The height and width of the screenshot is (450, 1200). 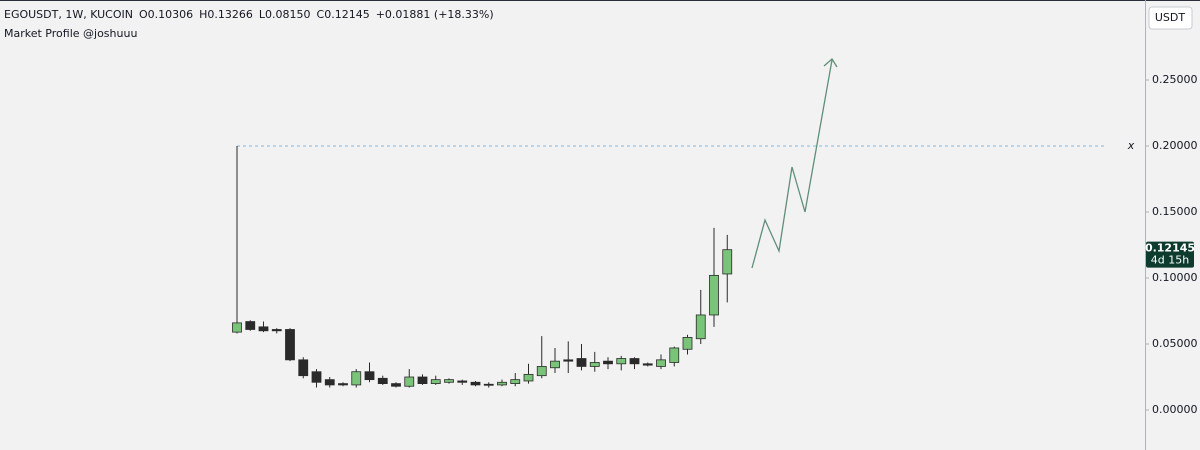 I want to click on currency-button, so click(x=1170, y=18).